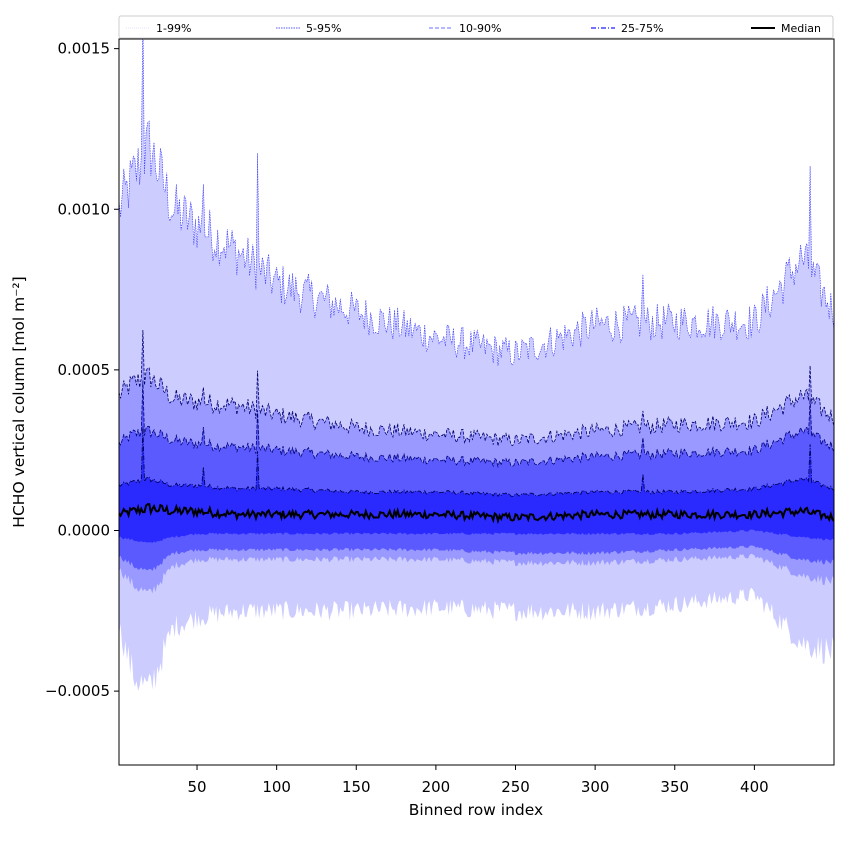 The image size is (850, 850). What do you see at coordinates (84, 209) in the screenshot?
I see `y-tick-label: 0.0010` at bounding box center [84, 209].